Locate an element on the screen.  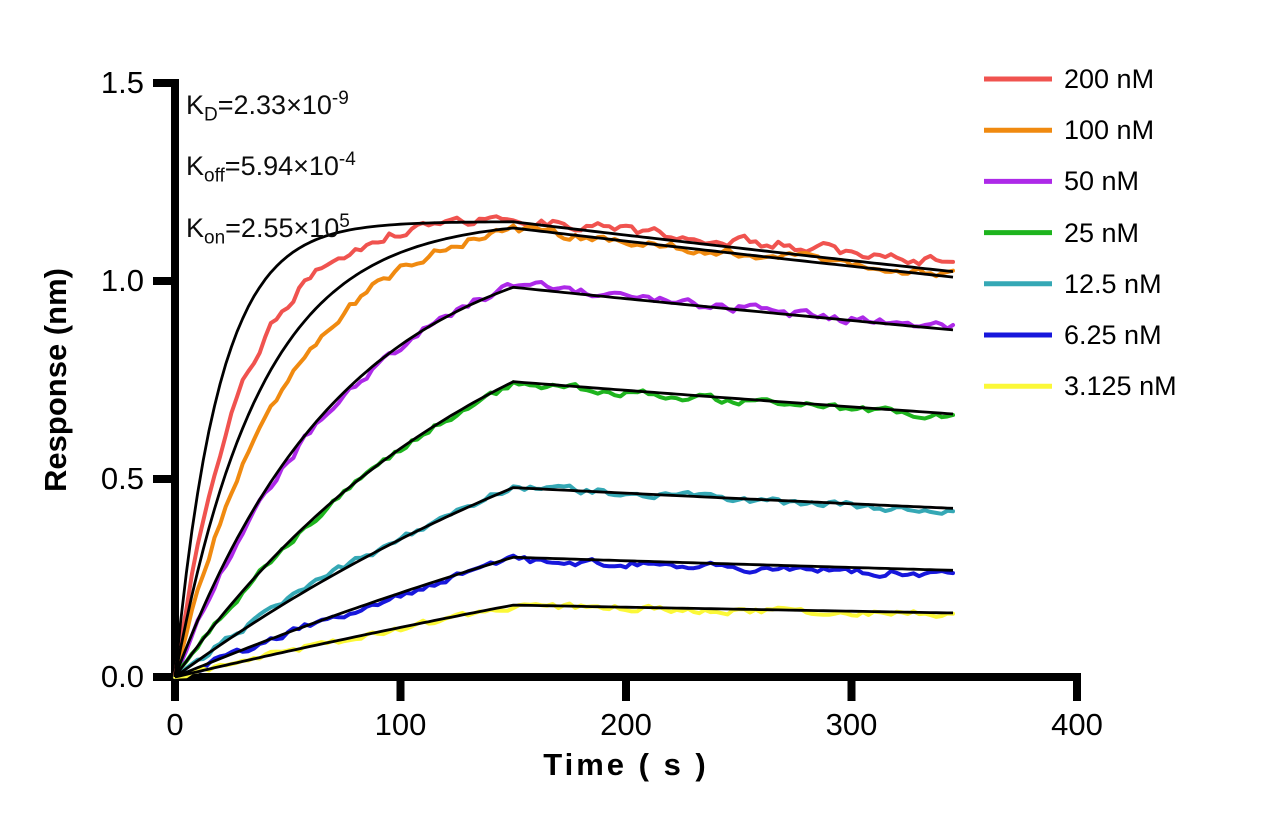
legend-label-6.25-nm: 6.25 nM is located at coordinates (1113, 335).